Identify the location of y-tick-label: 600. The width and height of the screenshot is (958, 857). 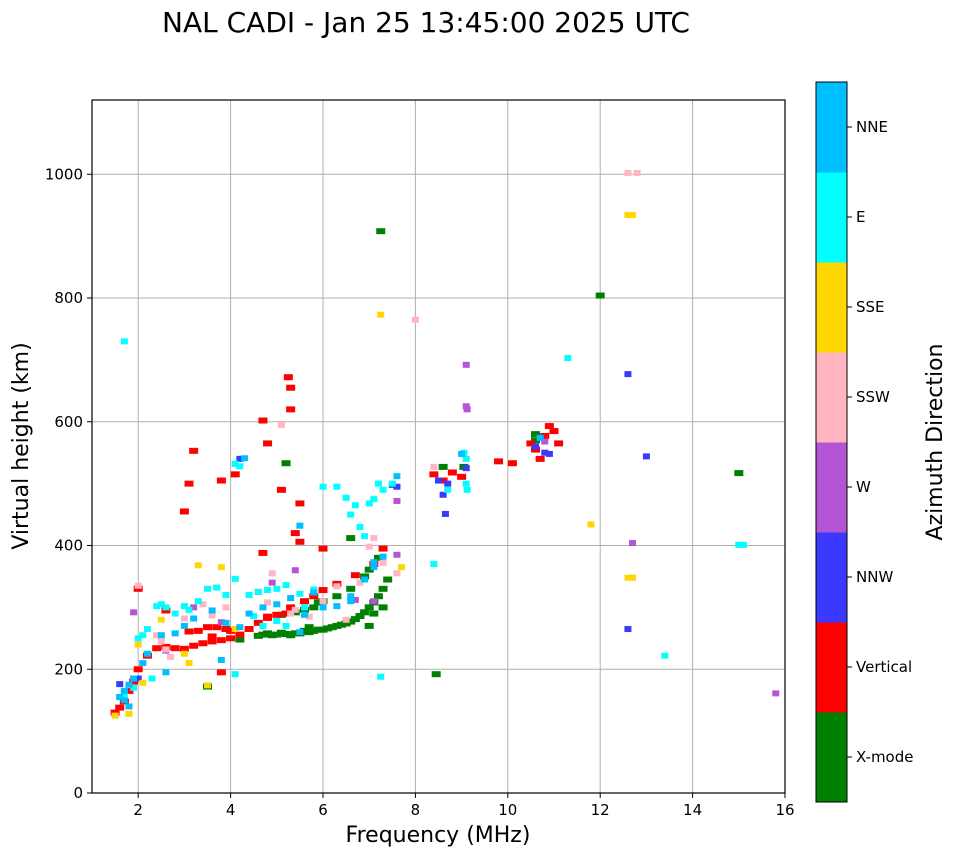
(68, 422).